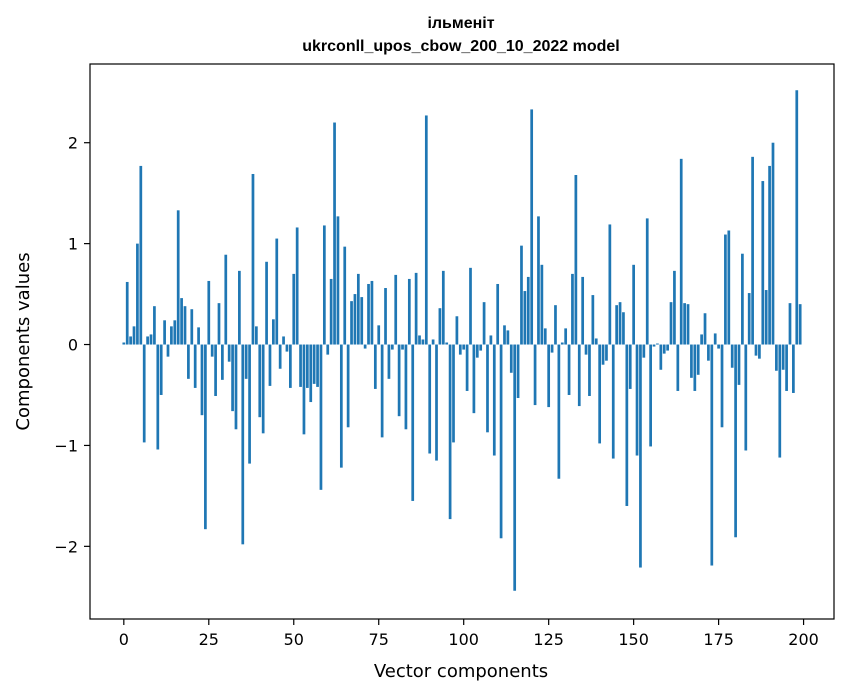  What do you see at coordinates (718, 639) in the screenshot?
I see `x-tick-label: 175` at bounding box center [718, 639].